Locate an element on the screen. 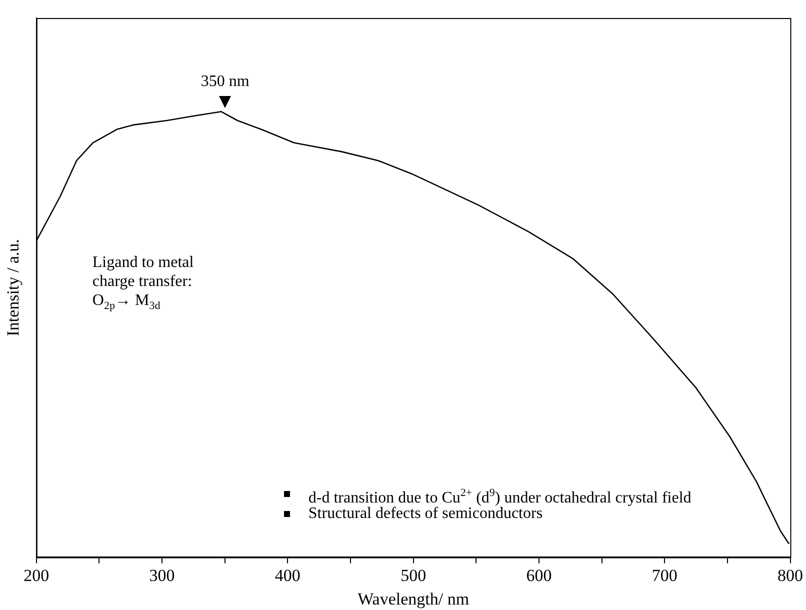 The image size is (806, 610). x-tick-label: 600 is located at coordinates (539, 575).